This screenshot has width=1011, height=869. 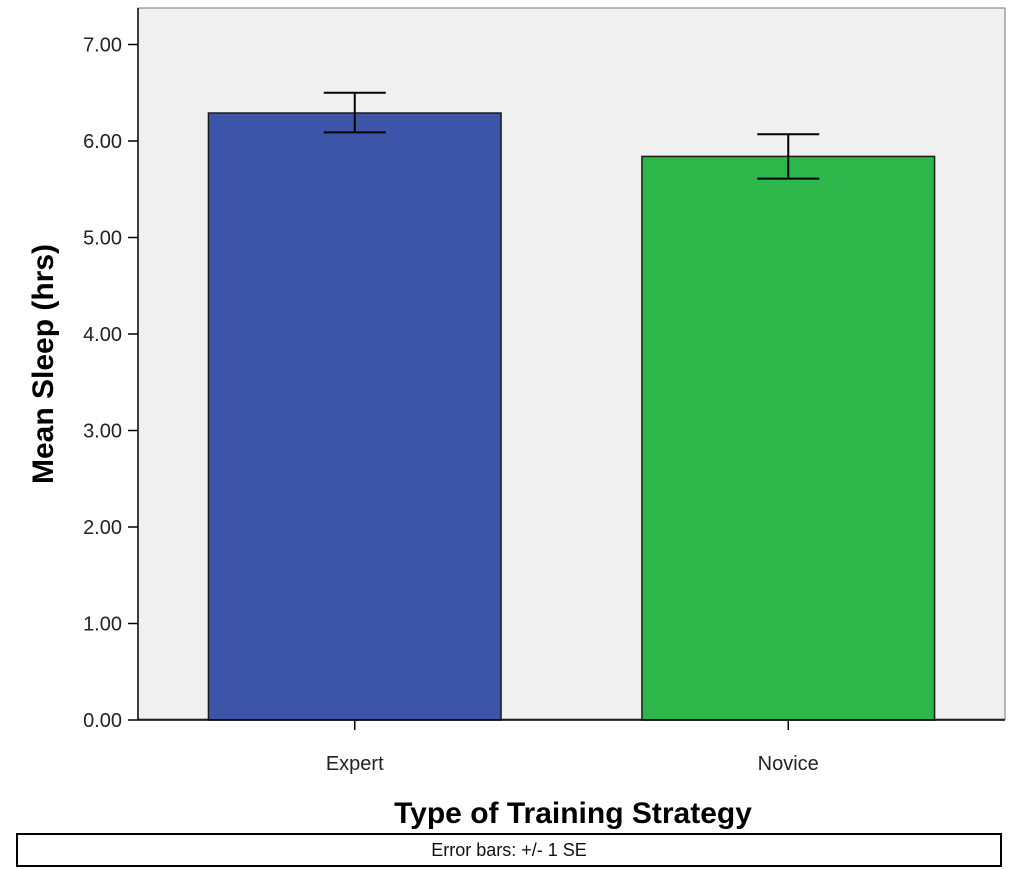 What do you see at coordinates (43, 364) in the screenshot?
I see `y-axis-title: Mean Sleep (hrs)` at bounding box center [43, 364].